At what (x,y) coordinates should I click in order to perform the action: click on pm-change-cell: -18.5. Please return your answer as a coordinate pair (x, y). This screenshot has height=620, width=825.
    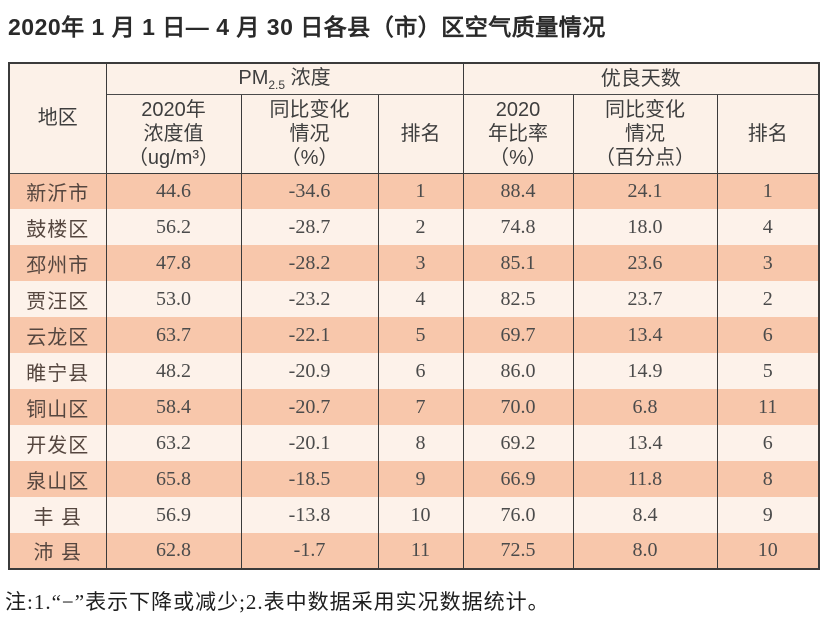
    Looking at the image, I should click on (309, 479).